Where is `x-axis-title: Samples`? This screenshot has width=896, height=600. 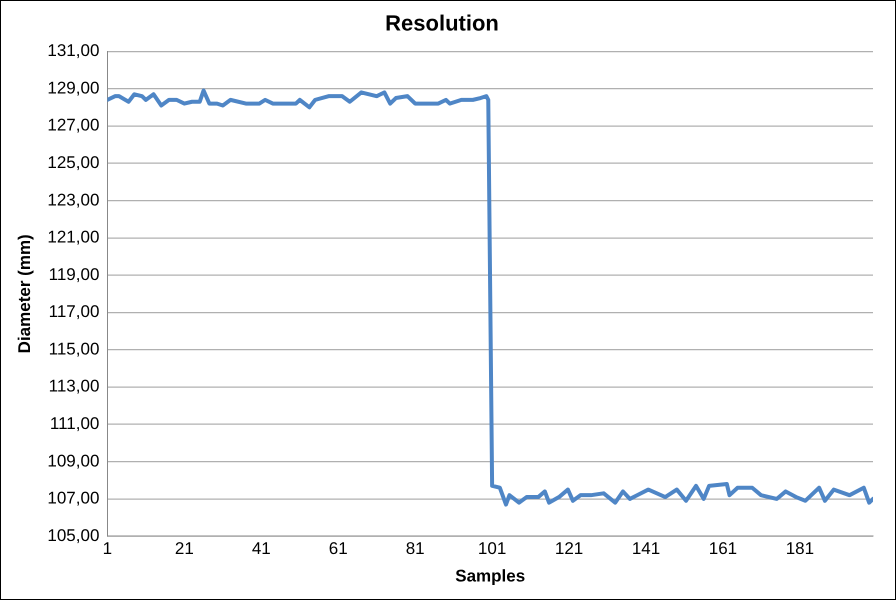
x-axis-title: Samples is located at coordinates (490, 576).